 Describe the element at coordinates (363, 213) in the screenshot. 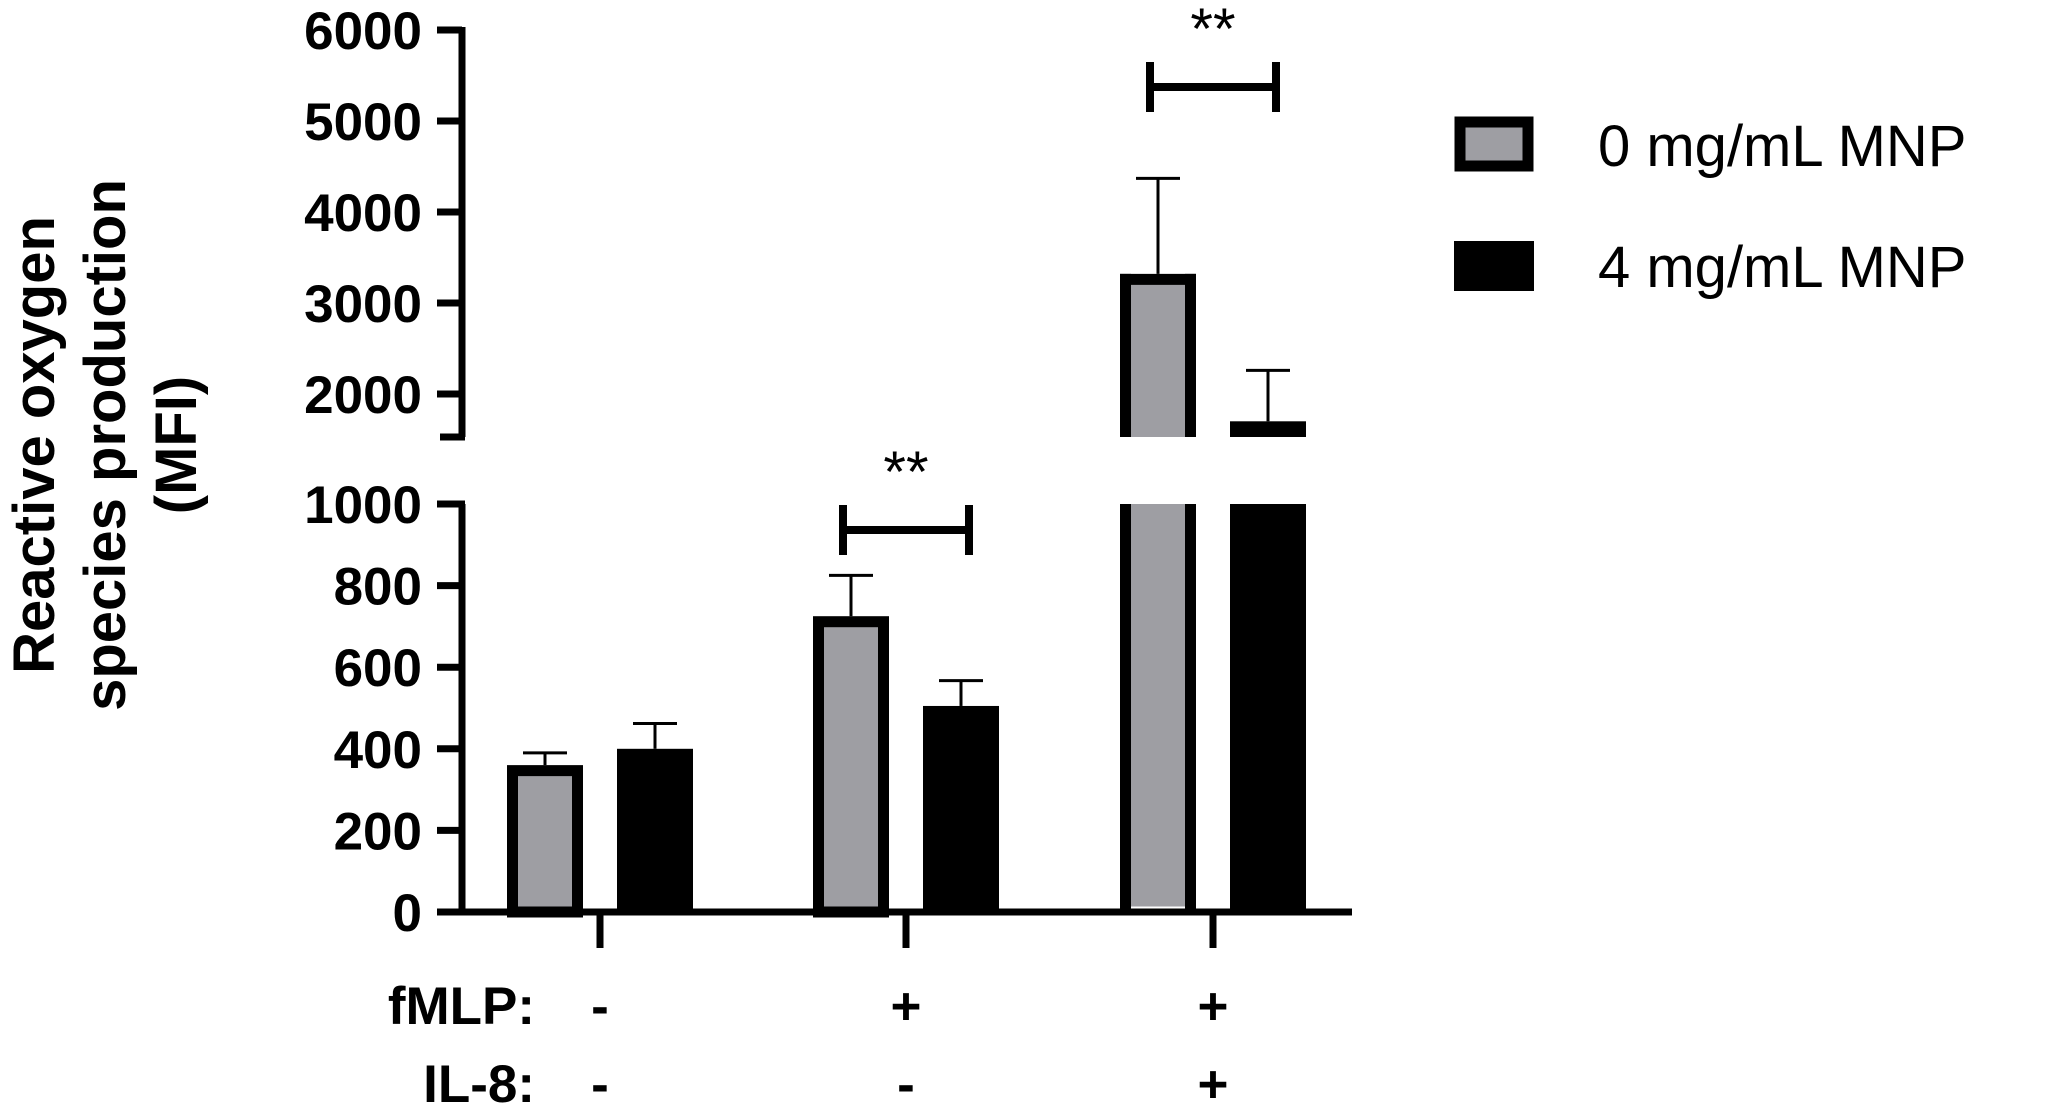

I see `y-tick-label-4000: 4000` at that location.